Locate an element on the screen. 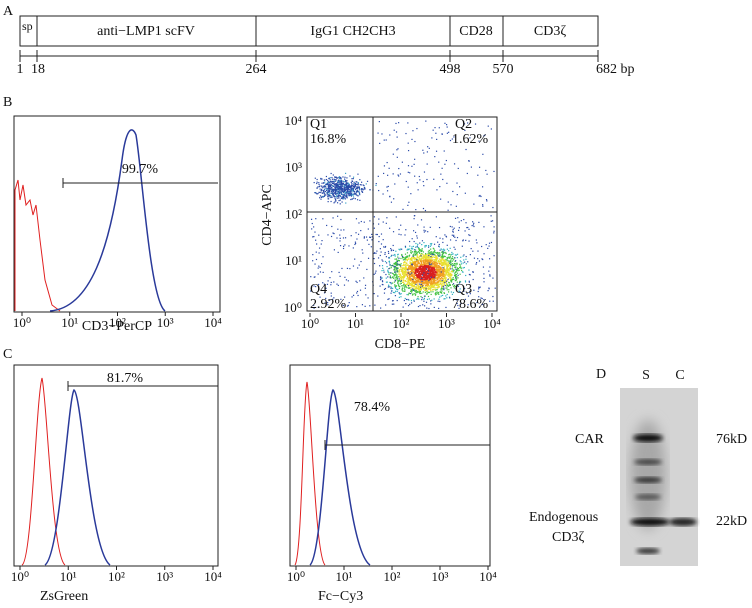  dot-cloud is located at coordinates (403, 215).